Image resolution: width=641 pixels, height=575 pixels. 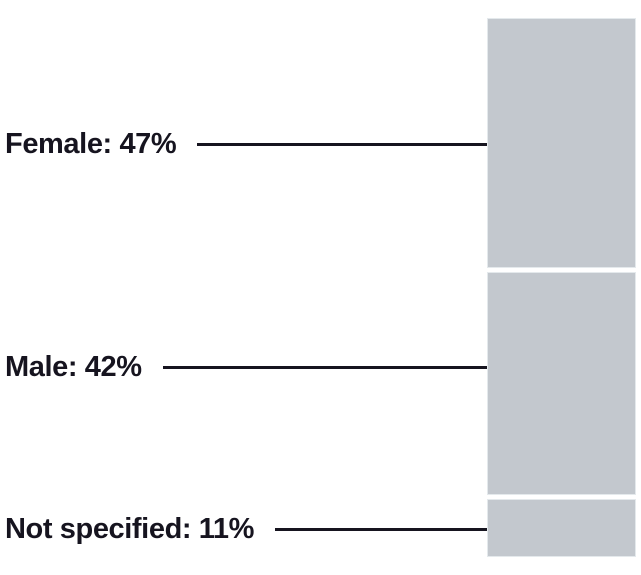 I want to click on label-female: Female: 47%, so click(x=91, y=143).